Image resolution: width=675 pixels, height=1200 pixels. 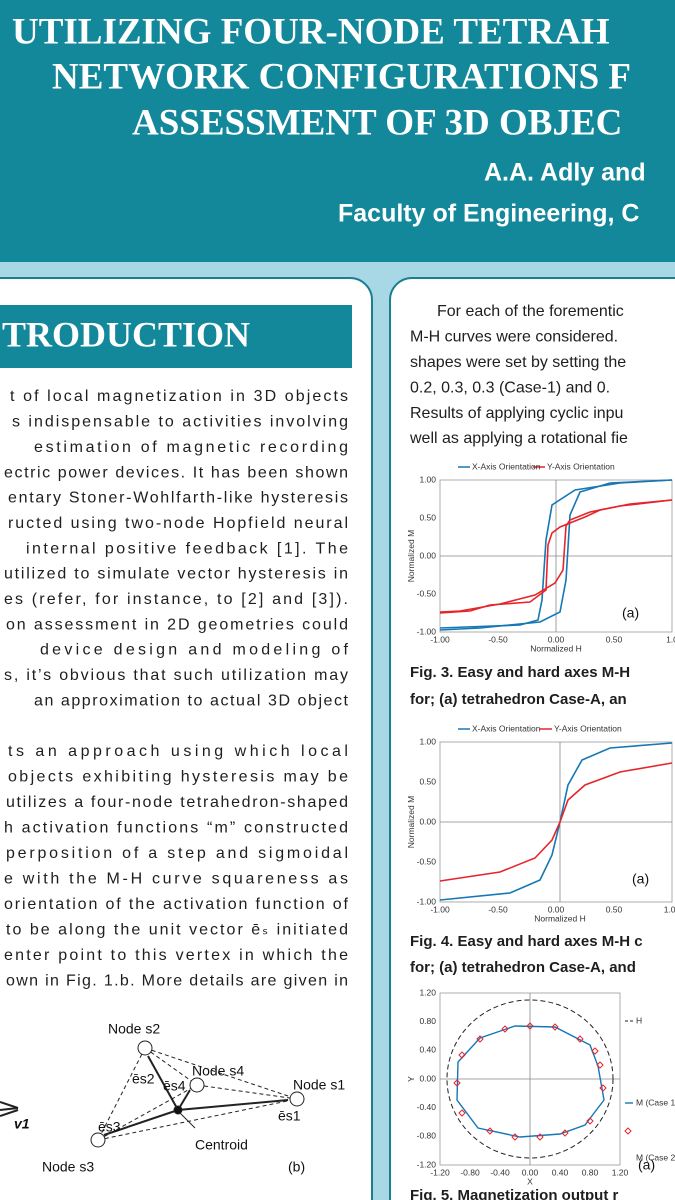 I want to click on x-tick-label: -0.40, so click(x=500, y=1172).